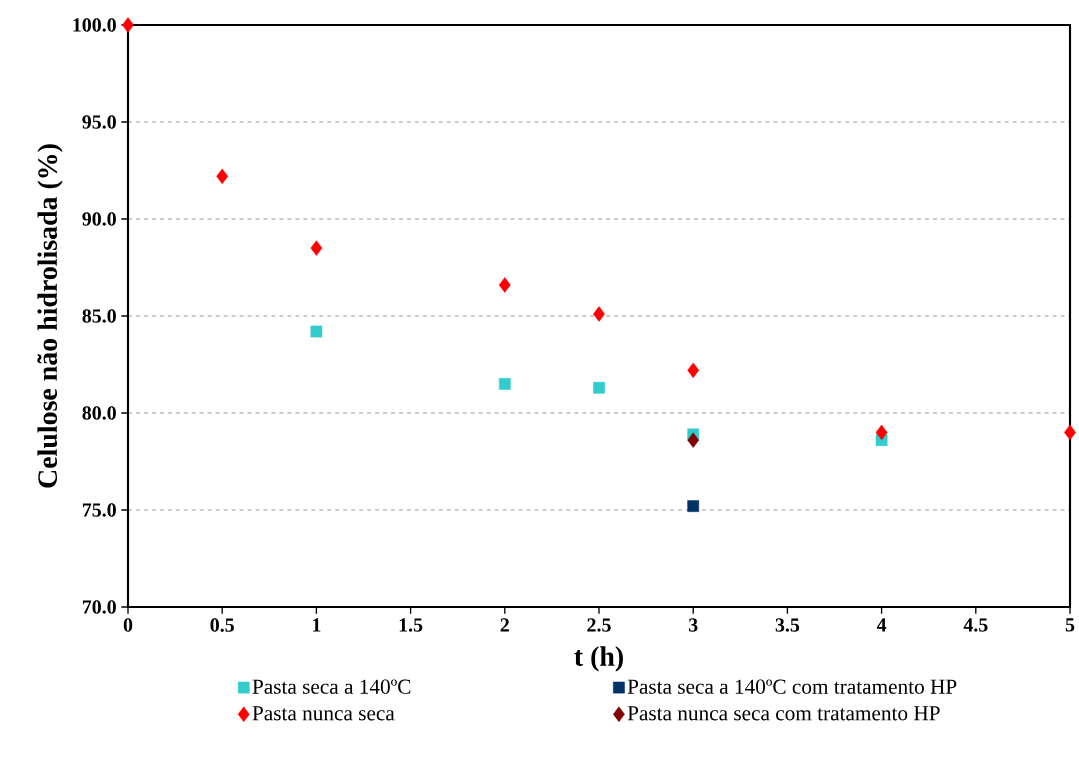 The image size is (1079, 776). Describe the element at coordinates (94, 25) in the screenshot. I see `y-tick-label: 100.0` at that location.